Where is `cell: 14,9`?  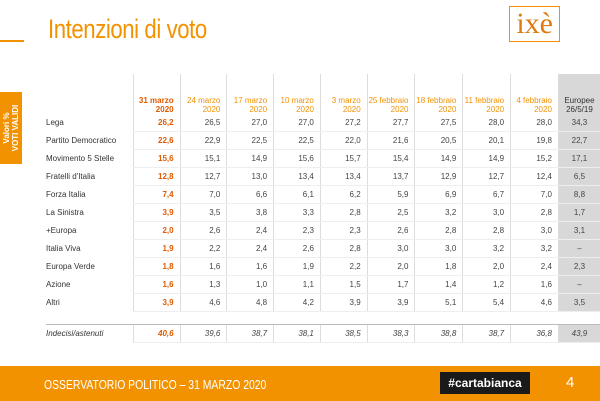
cell: 14,9 is located at coordinates (438, 158).